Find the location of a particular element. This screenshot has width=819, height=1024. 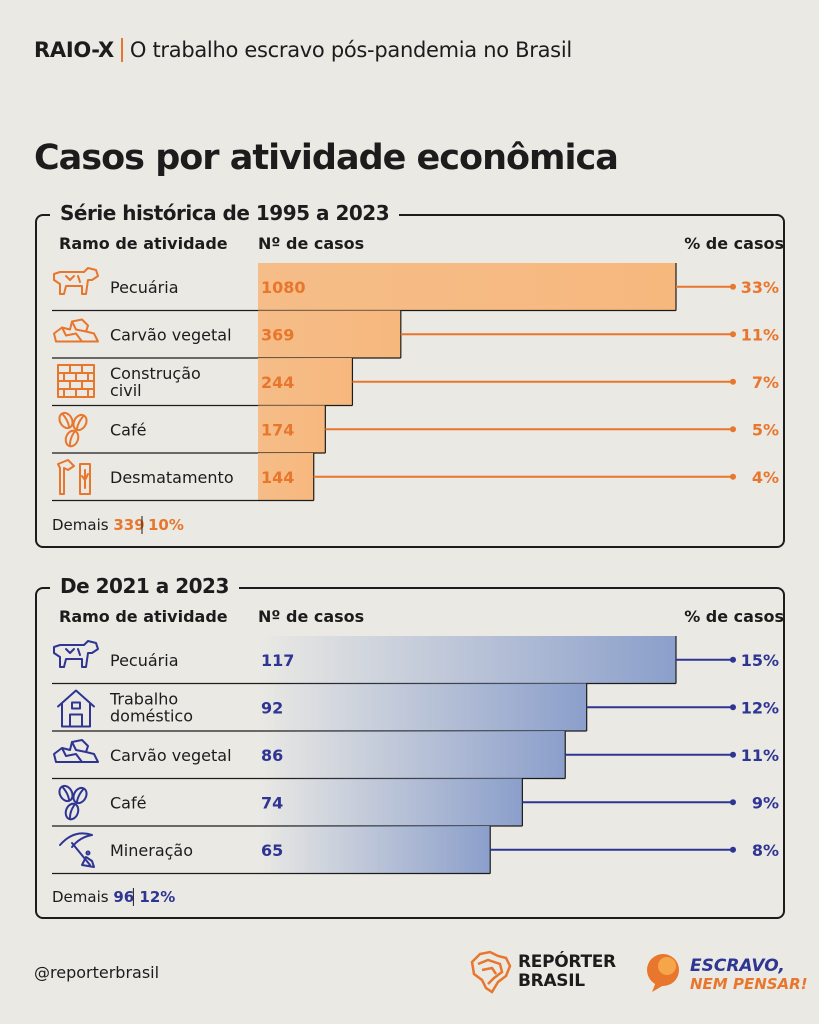

category-label-line: Mineração is located at coordinates (151, 850).